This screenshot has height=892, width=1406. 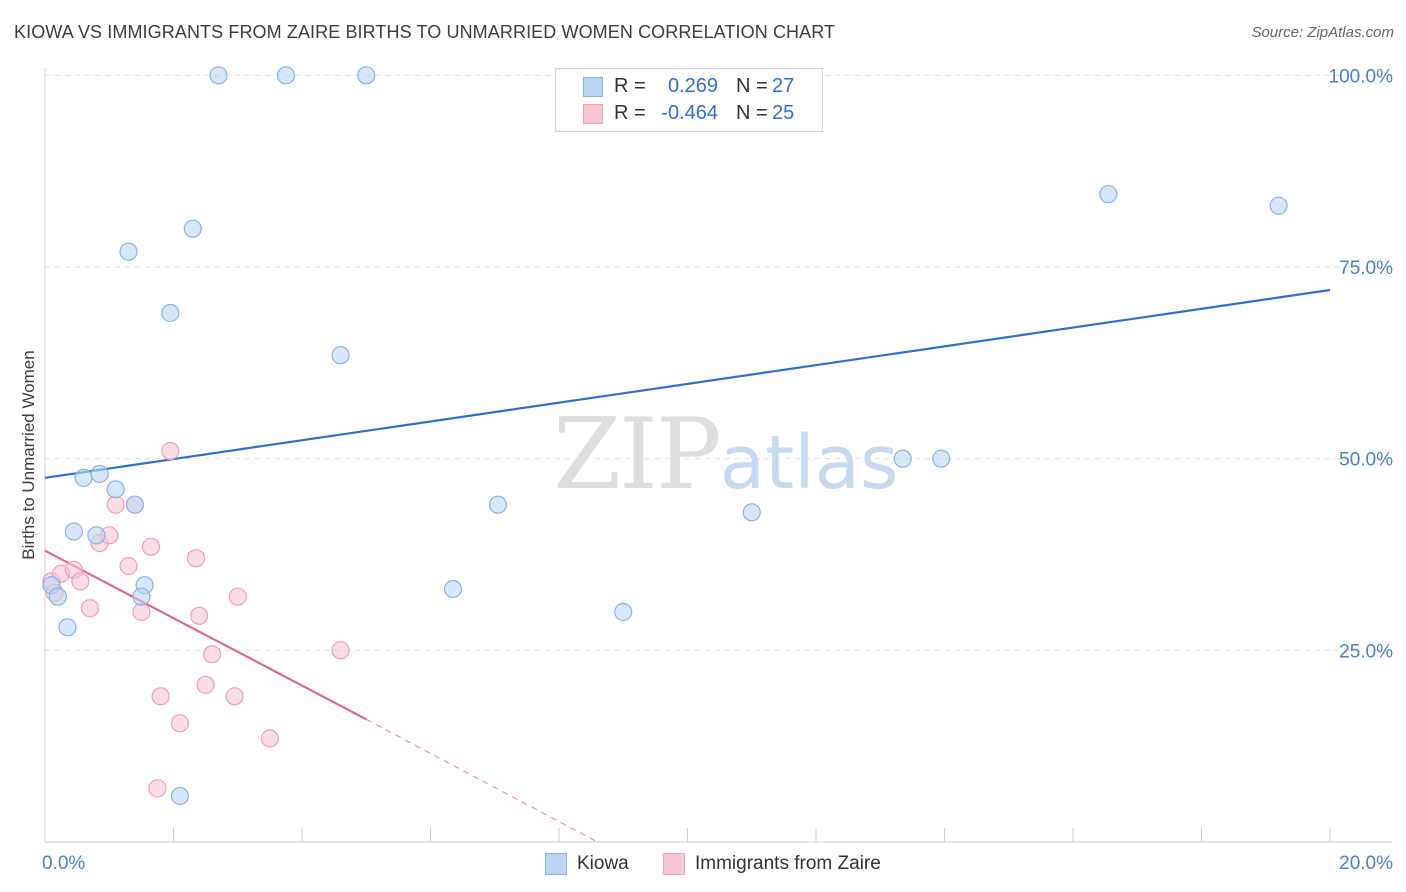 What do you see at coordinates (205, 635) in the screenshot?
I see `zaire-trend-line` at bounding box center [205, 635].